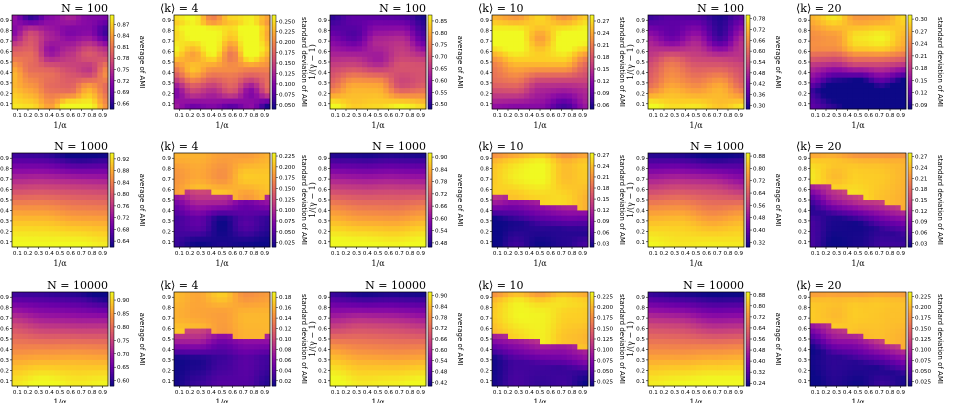 This screenshot has height=407, width=955. Describe the element at coordinates (179, 116) in the screenshot. I see `std-heatmap-1-xtick-label: 0.1` at that location.